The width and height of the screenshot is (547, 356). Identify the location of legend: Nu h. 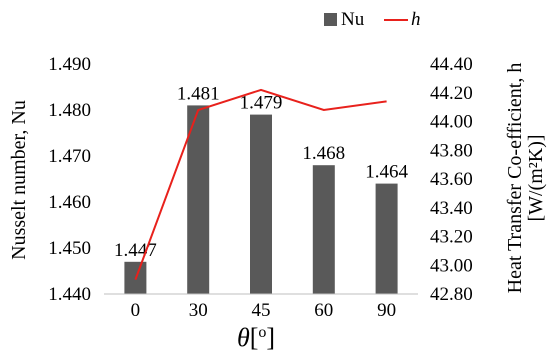
(372, 19).